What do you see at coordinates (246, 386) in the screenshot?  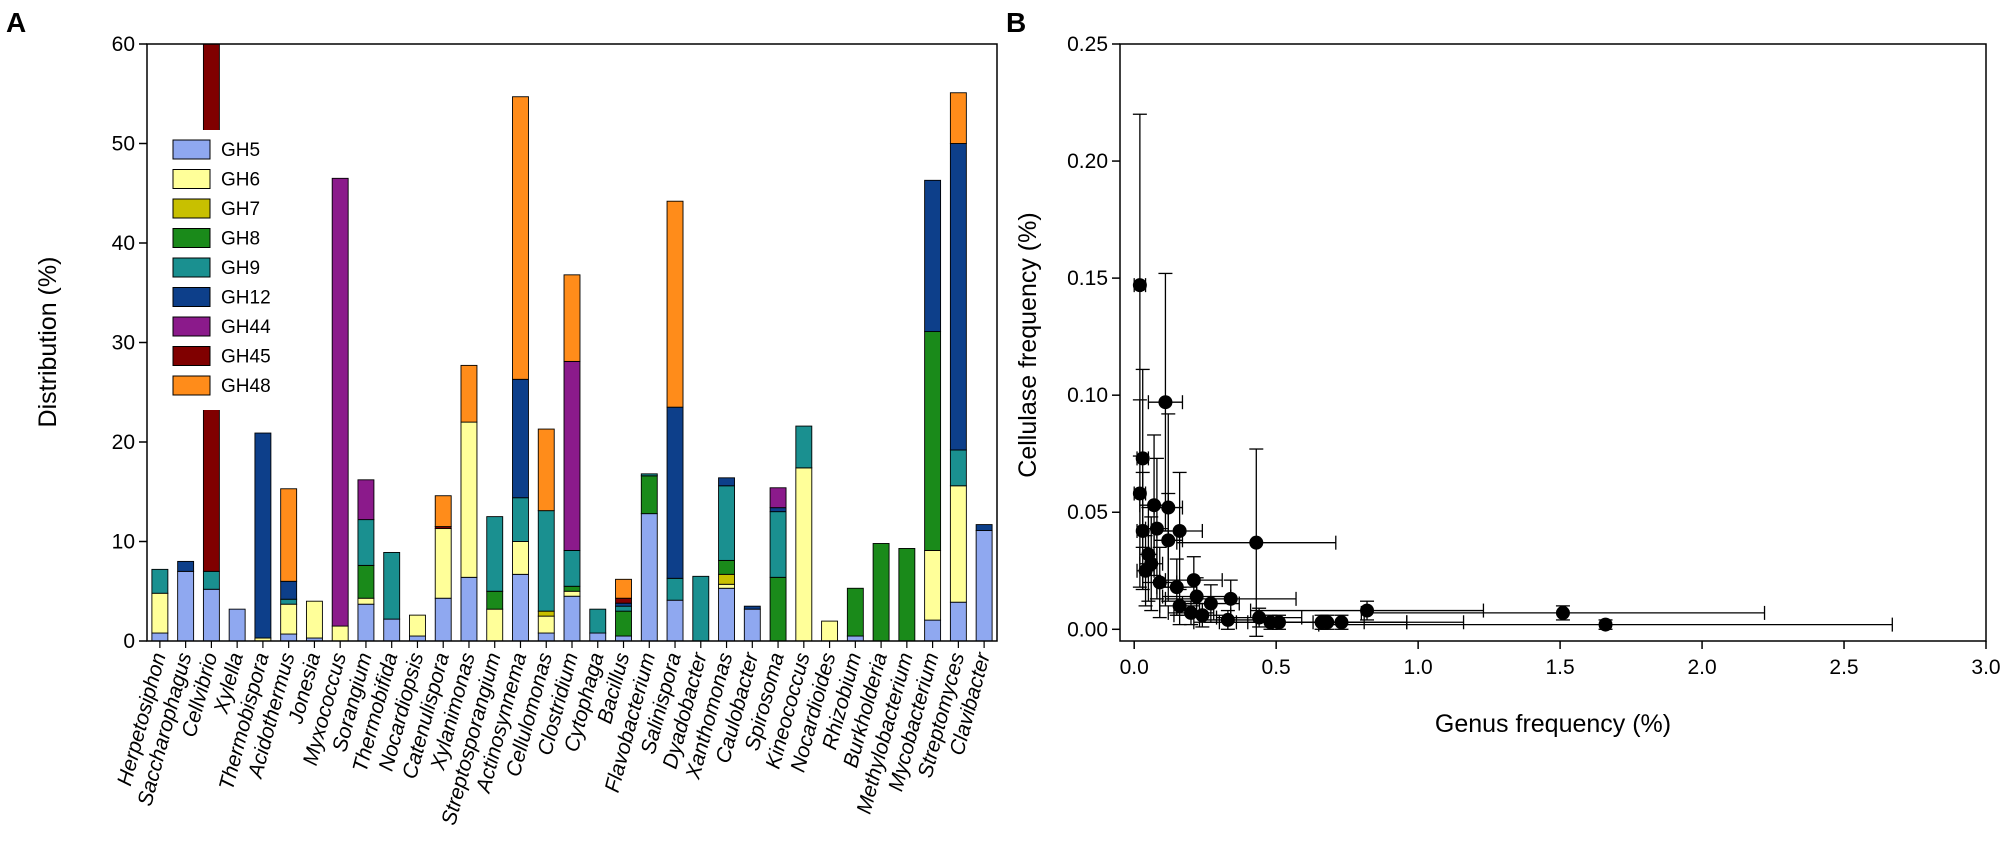 I see `legend-label: GH48` at bounding box center [246, 386].